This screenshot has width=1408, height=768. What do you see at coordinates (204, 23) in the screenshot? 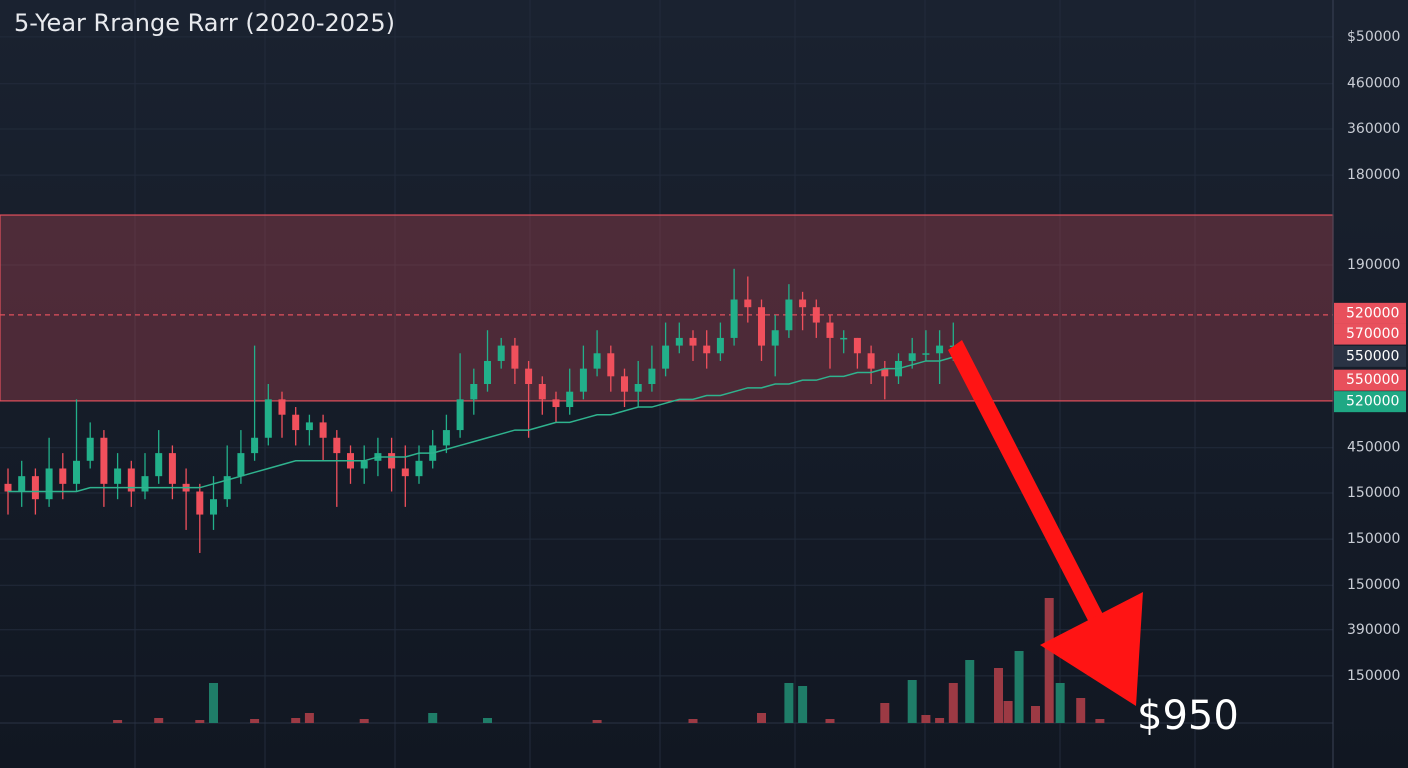
I see `chart-title: 5-Year Rrange Rarr (2020-2025)` at bounding box center [204, 23].